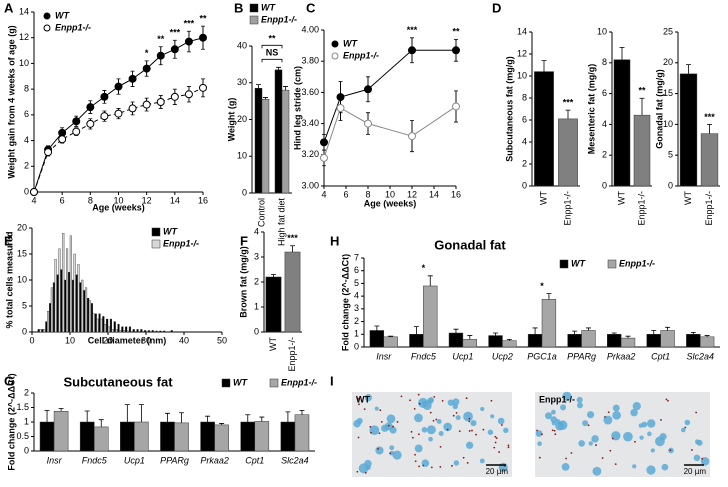 This screenshot has height=487, width=728. What do you see at coordinates (292, 354) in the screenshot?
I see `category-label: Enpp1-/-` at bounding box center [292, 354].